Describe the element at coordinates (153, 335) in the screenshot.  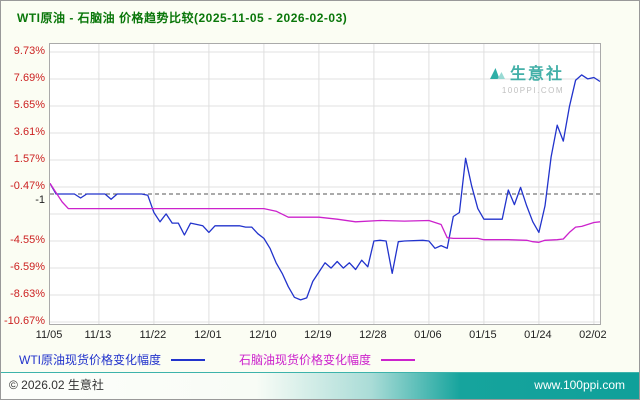
I see `x-axis-tick-label: 11/22` at that location.